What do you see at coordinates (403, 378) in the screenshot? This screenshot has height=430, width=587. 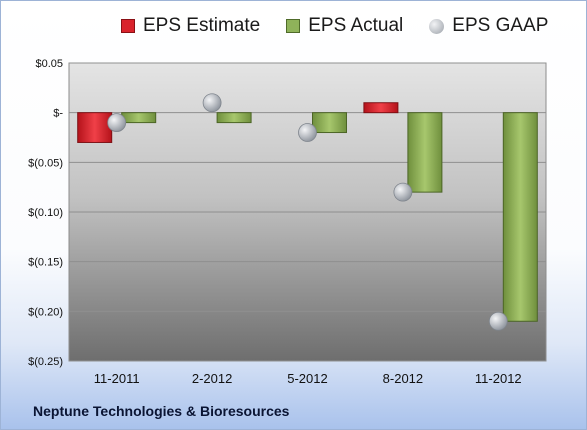 I see `x-tick-label: 8-2012` at bounding box center [403, 378].